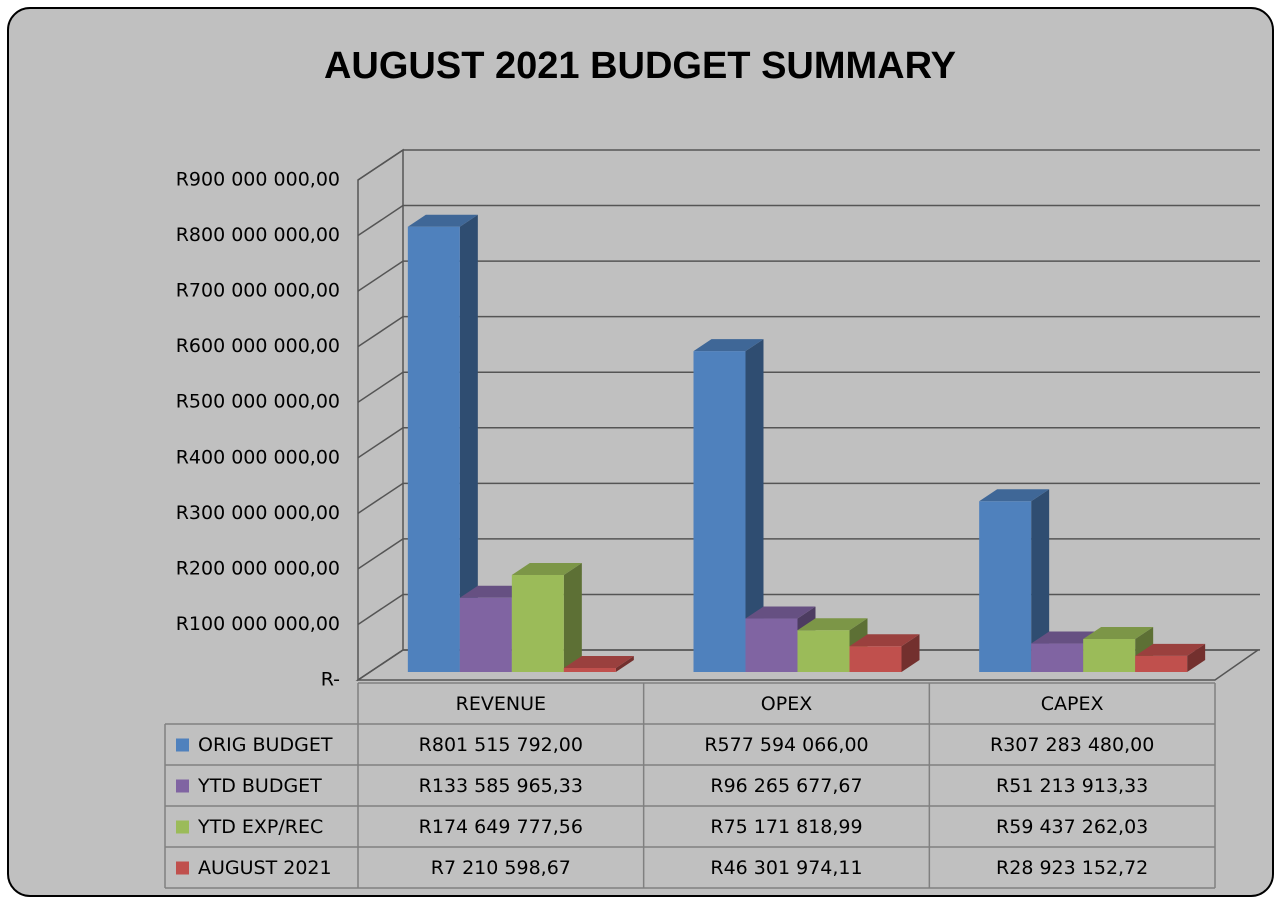 The width and height of the screenshot is (1281, 899). Describe the element at coordinates (259, 786) in the screenshot. I see `legend-label: YTD BUDGET` at that location.